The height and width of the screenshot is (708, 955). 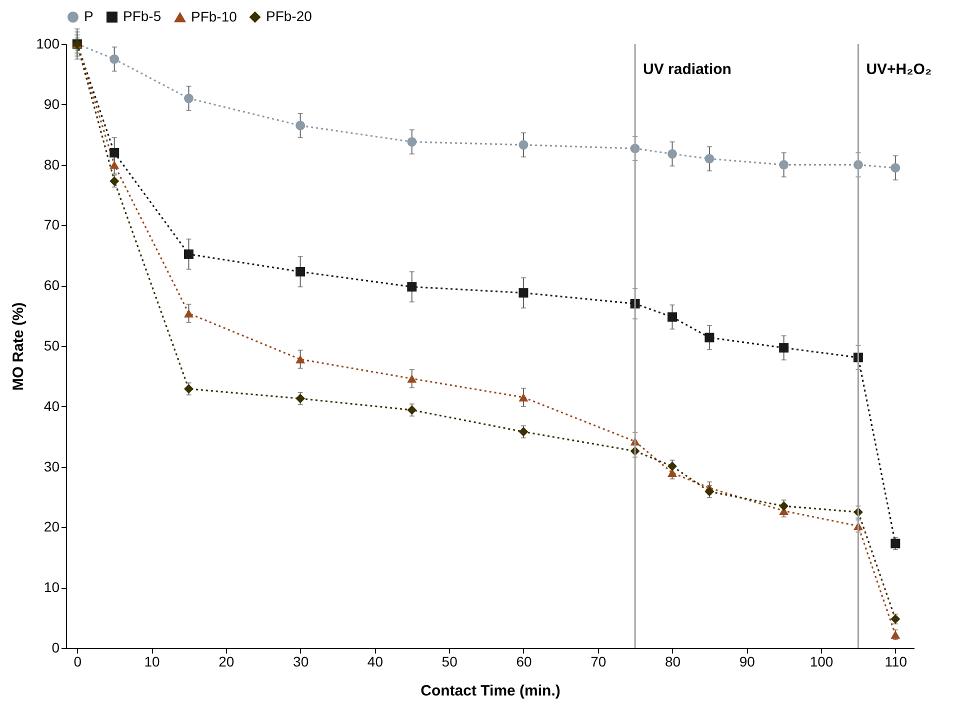 What do you see at coordinates (598, 662) in the screenshot?
I see `x-tick-label: 70` at bounding box center [598, 662].